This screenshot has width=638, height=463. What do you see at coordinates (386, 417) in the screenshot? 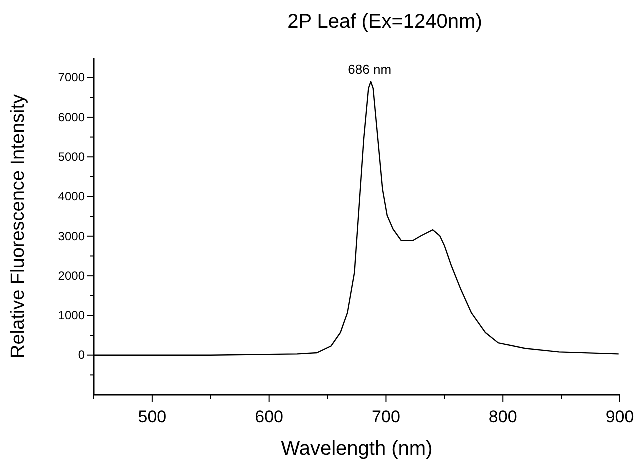
I see `x-tick-label: 700` at bounding box center [386, 417].